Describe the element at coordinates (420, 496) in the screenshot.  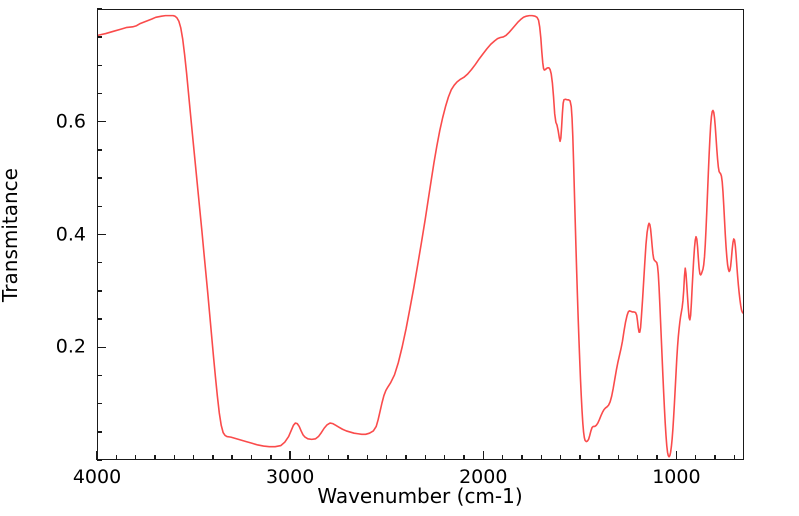
I see `x-axis-label: Wavenumber (cm-1)` at that location.